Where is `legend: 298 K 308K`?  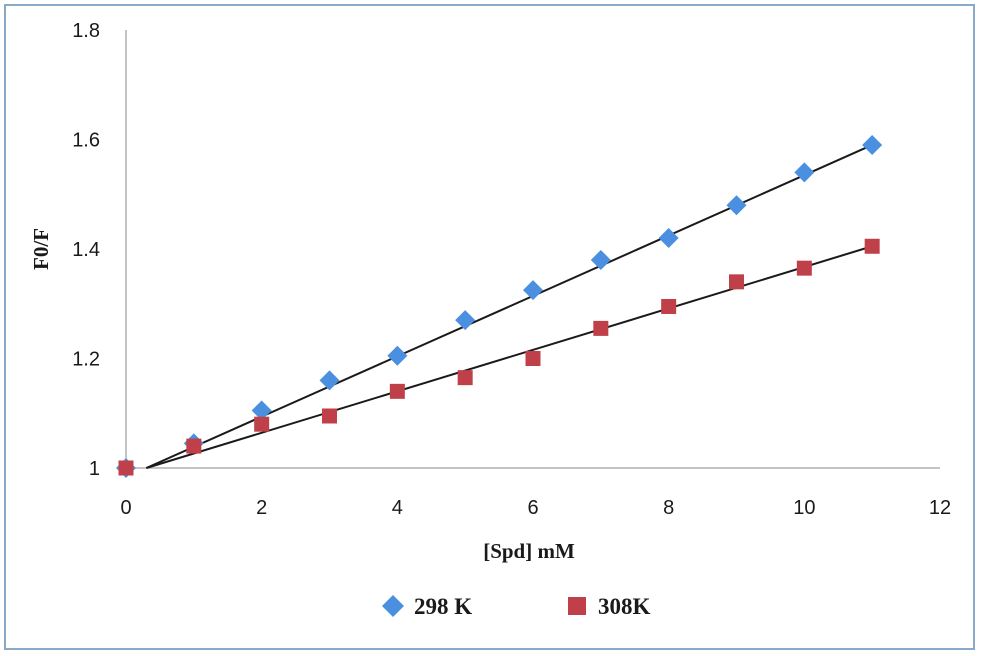
legend: 298 K 308K is located at coordinates (516, 606).